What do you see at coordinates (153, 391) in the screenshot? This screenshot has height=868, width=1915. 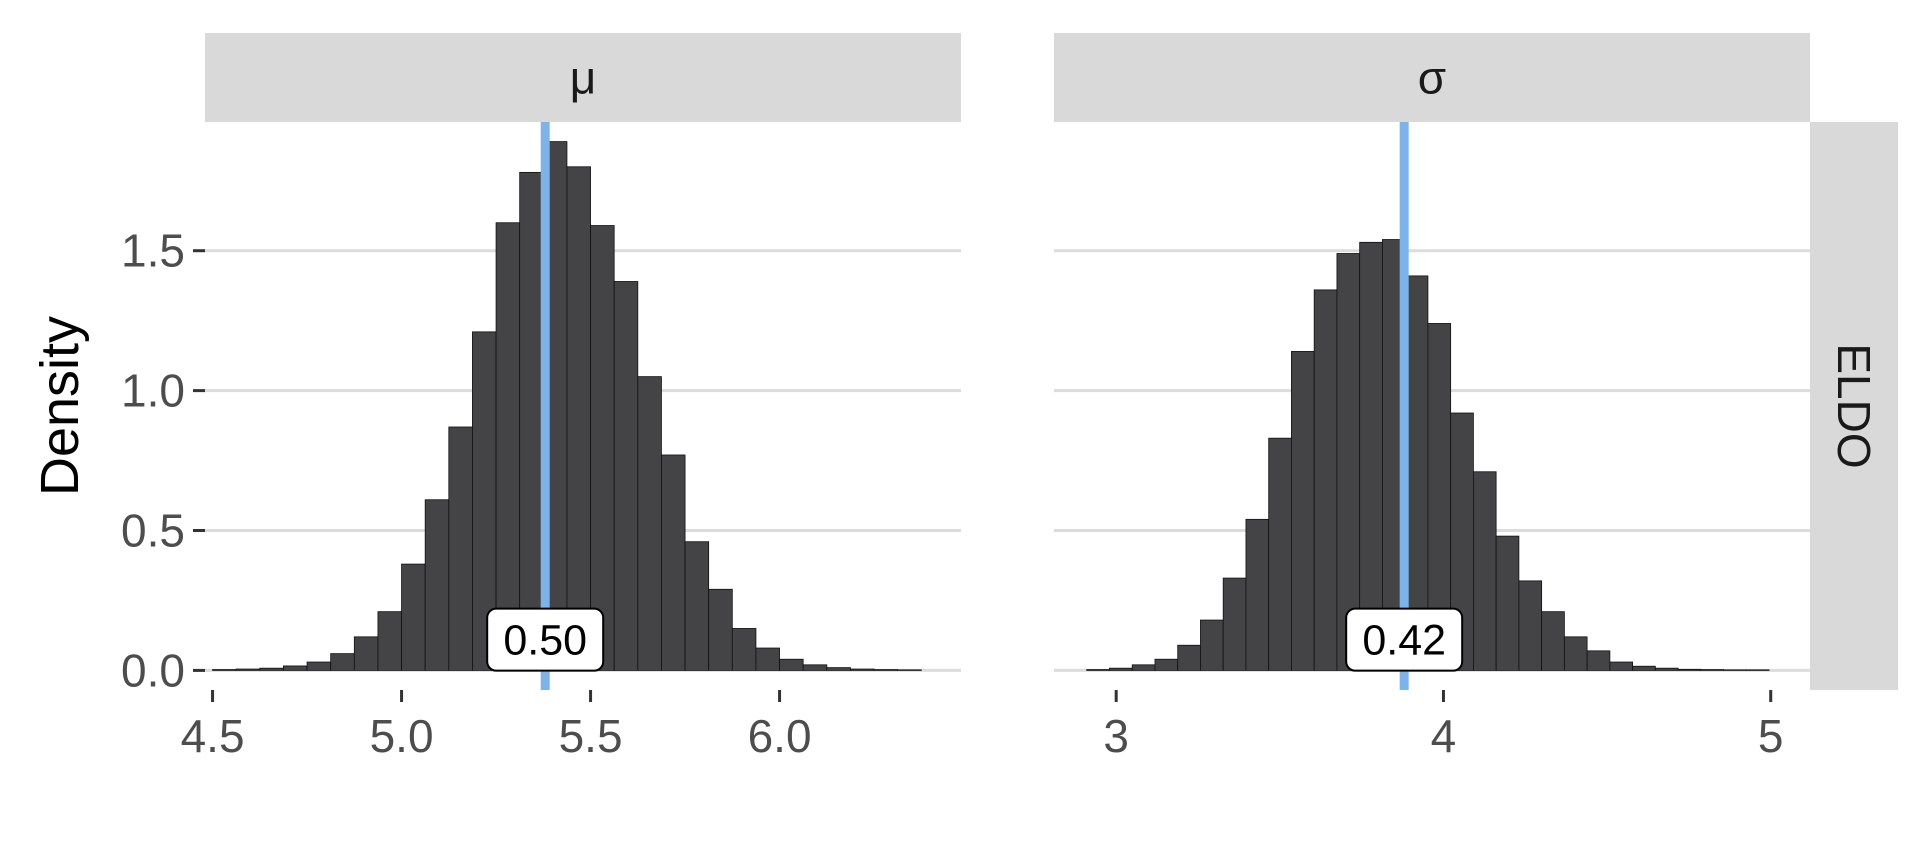 I see `y-tick-label: 1.0` at bounding box center [153, 391].